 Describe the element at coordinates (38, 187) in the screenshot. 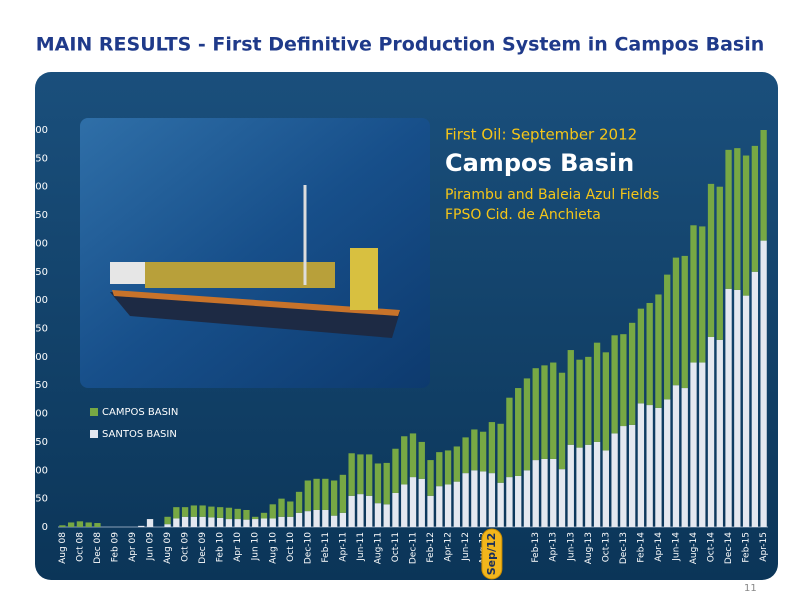

I see `y-tick-label: 600` at that location.